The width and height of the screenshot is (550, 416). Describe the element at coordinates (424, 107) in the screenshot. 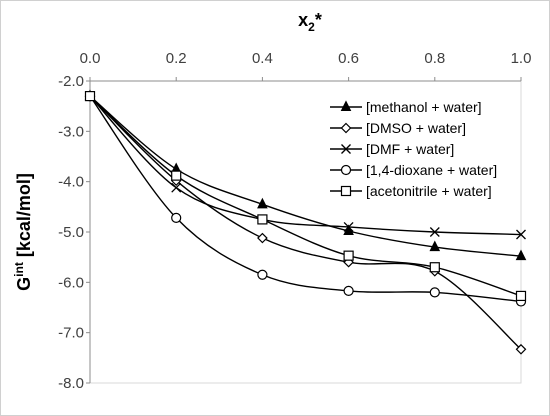

I see `legend-label: [methanol + water]` at that location.